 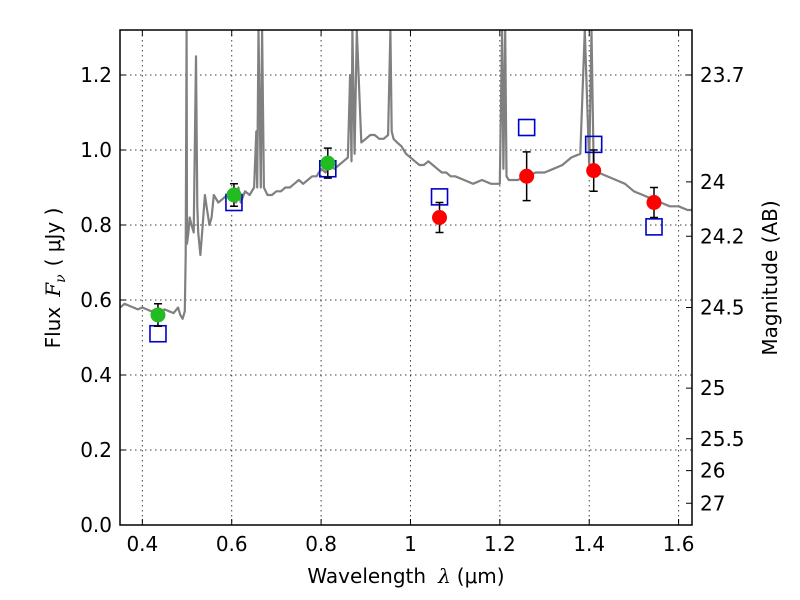 What do you see at coordinates (722, 308) in the screenshot?
I see `right-tick-label: 24.5` at bounding box center [722, 308].